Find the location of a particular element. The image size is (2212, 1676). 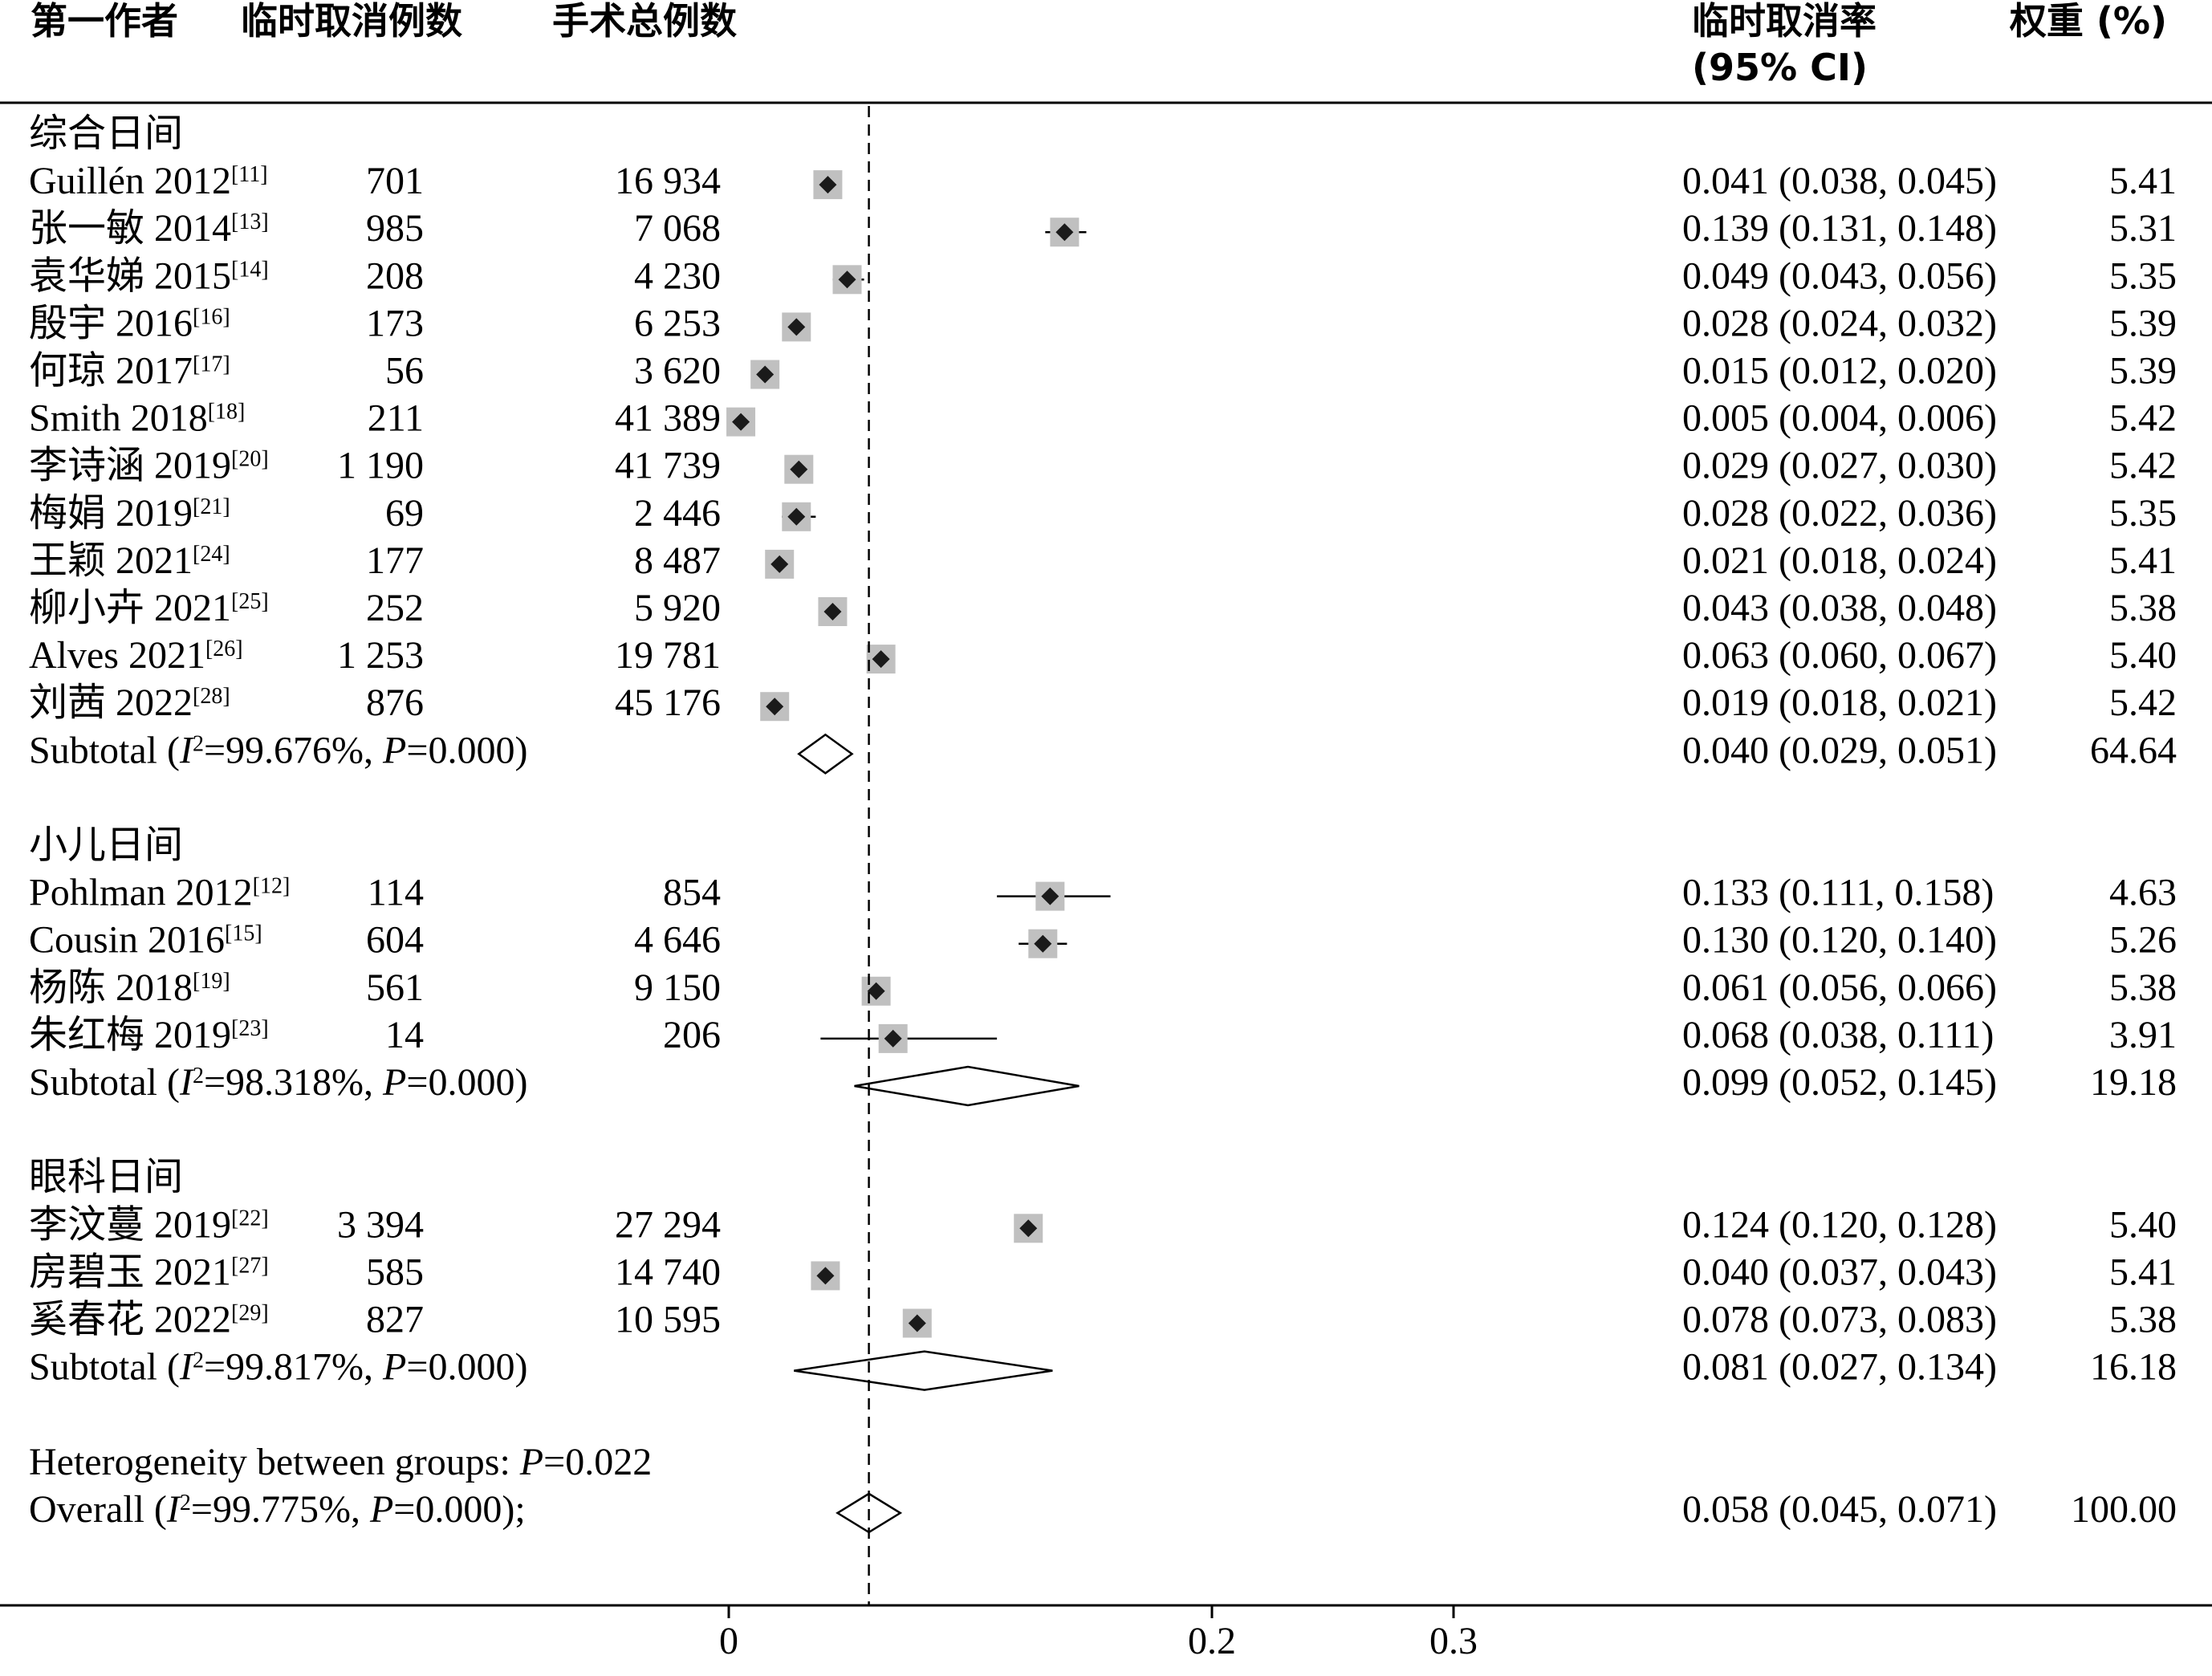

study-rate-ci: 0.139 (0.131, 0.148) is located at coordinates (1840, 228).